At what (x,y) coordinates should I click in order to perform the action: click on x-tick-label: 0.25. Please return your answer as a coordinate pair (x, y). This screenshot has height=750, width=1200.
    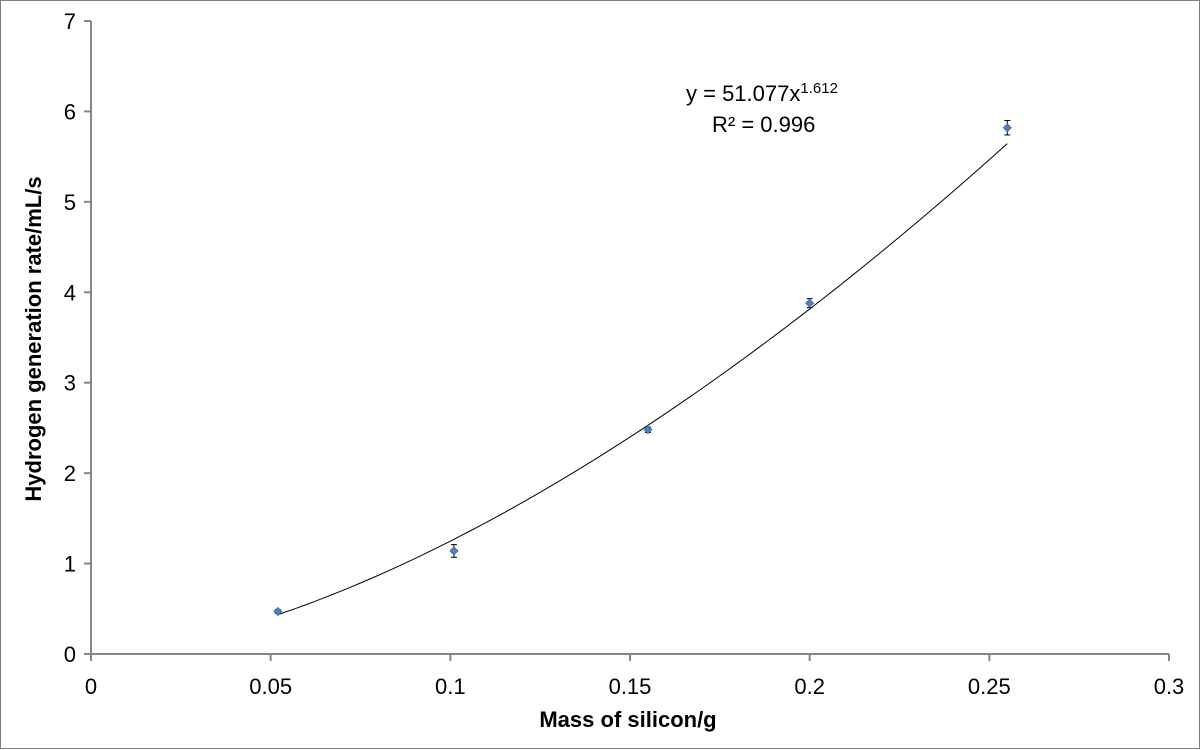
    Looking at the image, I should click on (989, 686).